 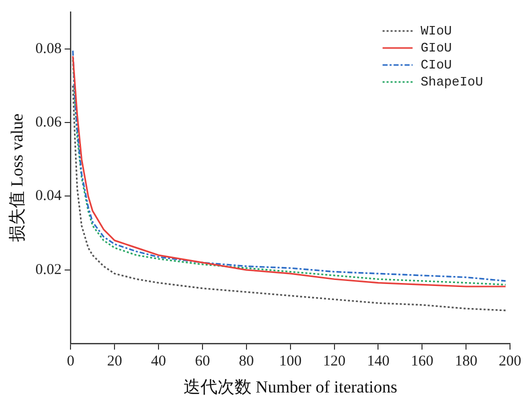 I want to click on x-tick-label: 140, so click(x=378, y=362).